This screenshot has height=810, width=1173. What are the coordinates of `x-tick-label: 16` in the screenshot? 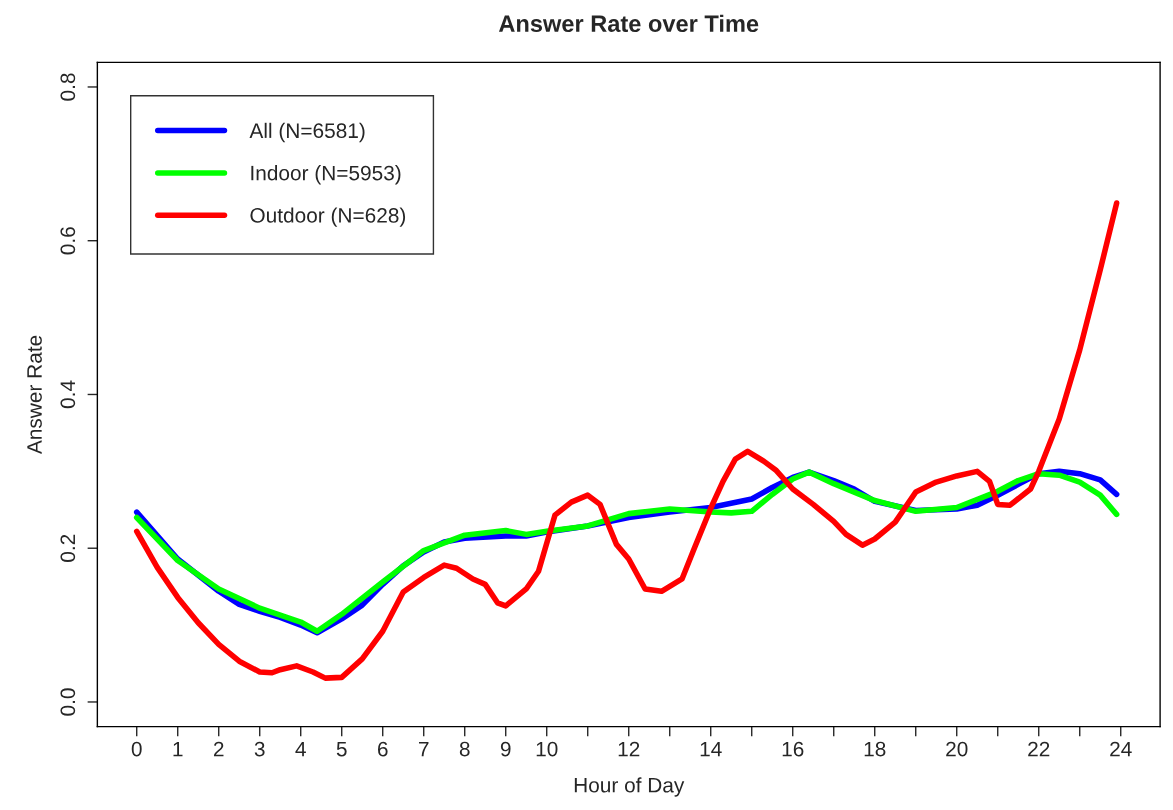 It's located at (793, 749).